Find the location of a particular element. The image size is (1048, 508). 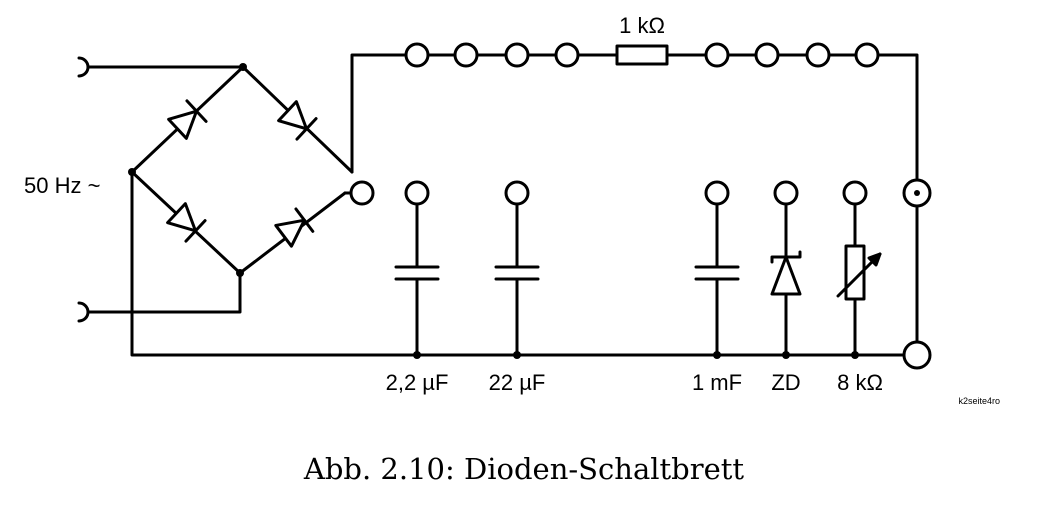

label-zener: ZD is located at coordinates (785, 382).